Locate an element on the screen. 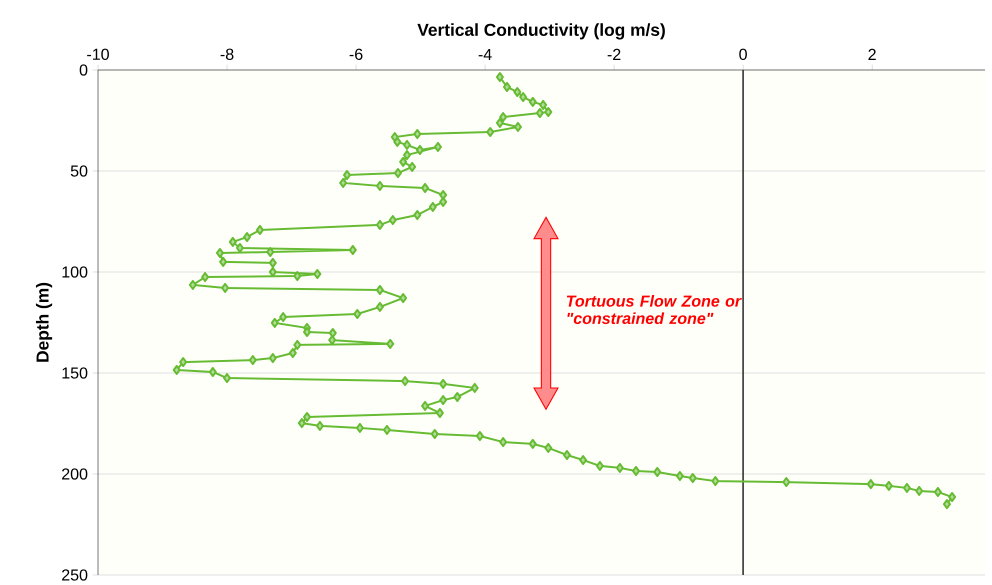  x-tick-label: -6 is located at coordinates (356, 54).